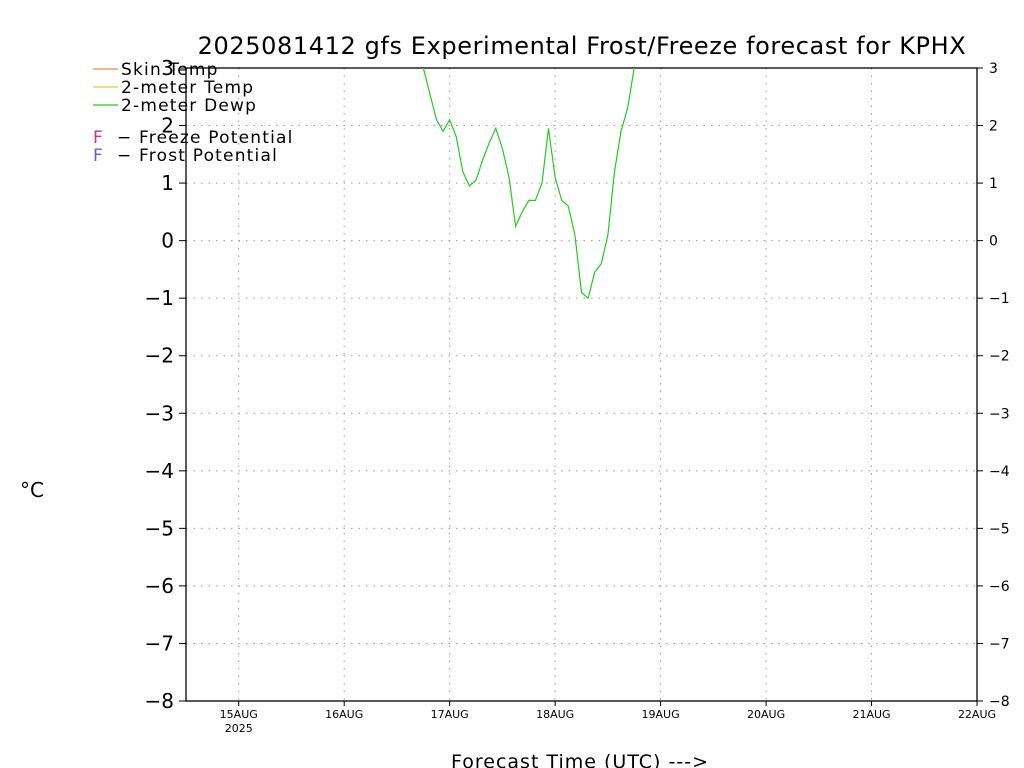  I want to click on x-tick-label: 16AUG, so click(344, 714).